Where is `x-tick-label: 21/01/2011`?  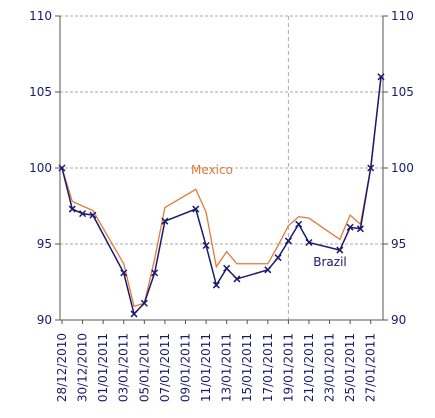 x-tick-label: 21/01/2011 is located at coordinates (309, 367).